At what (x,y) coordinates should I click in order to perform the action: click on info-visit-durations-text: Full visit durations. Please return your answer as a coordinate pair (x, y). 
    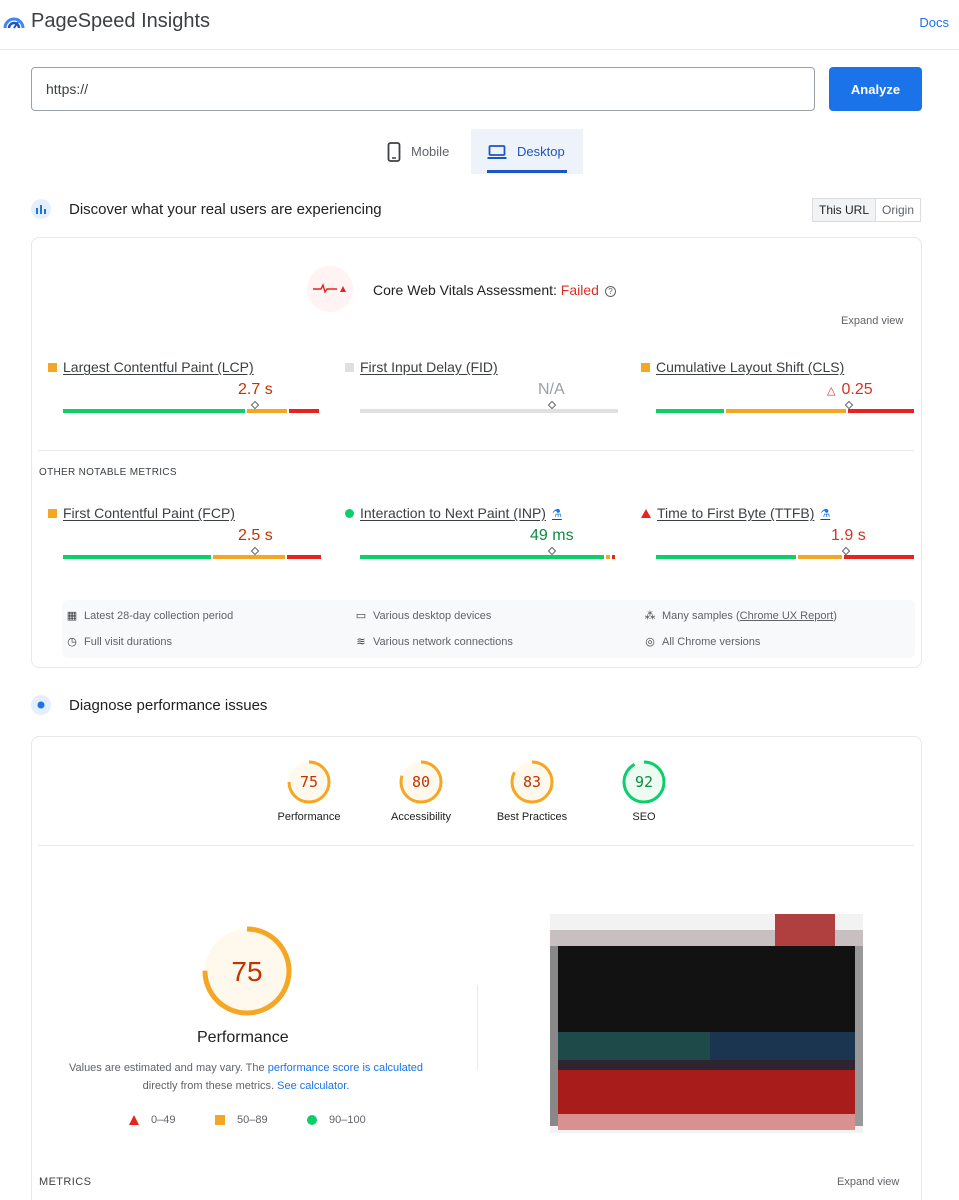
    Looking at the image, I should click on (128, 641).